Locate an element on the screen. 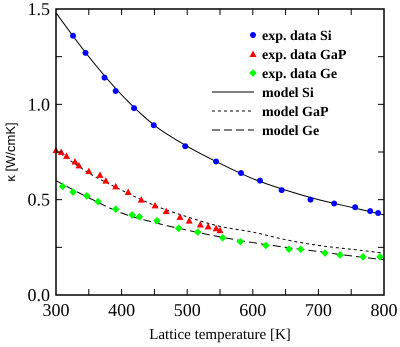 Image resolution: width=400 pixels, height=347 pixels. y-tick-label: 1.5 is located at coordinates (39, 9).